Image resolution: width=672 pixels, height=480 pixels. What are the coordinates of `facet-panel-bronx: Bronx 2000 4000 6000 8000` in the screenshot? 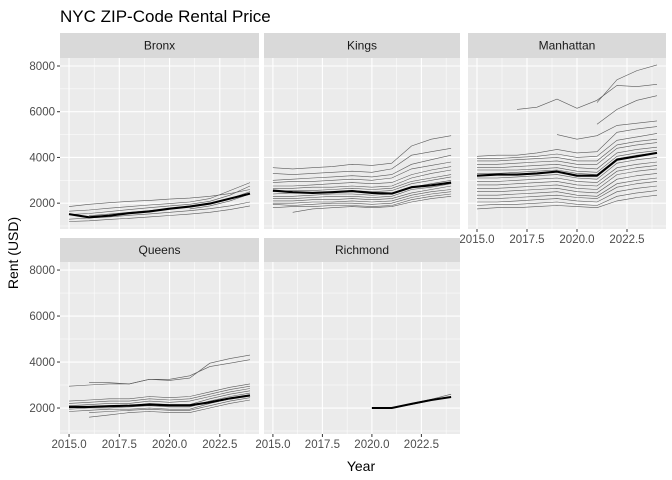 It's located at (144, 131).